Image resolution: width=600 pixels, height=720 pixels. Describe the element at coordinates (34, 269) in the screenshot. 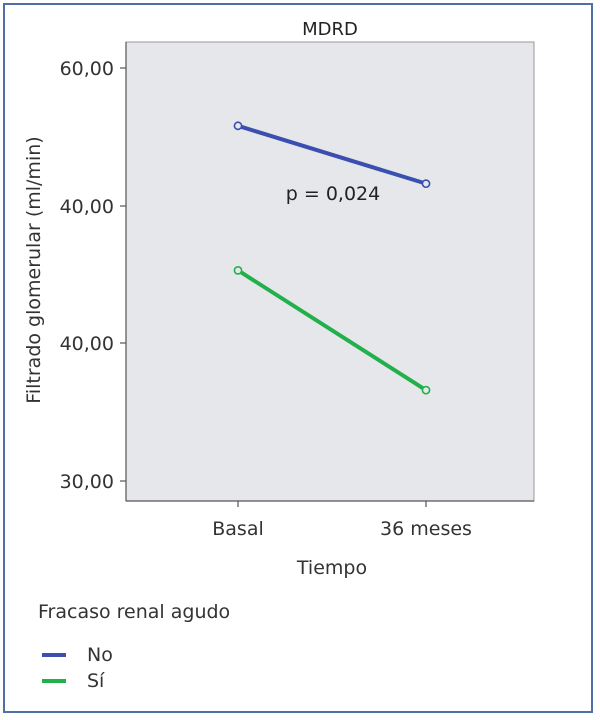

I see `y-axis-title: Filtrado glomerular (ml/min)` at that location.